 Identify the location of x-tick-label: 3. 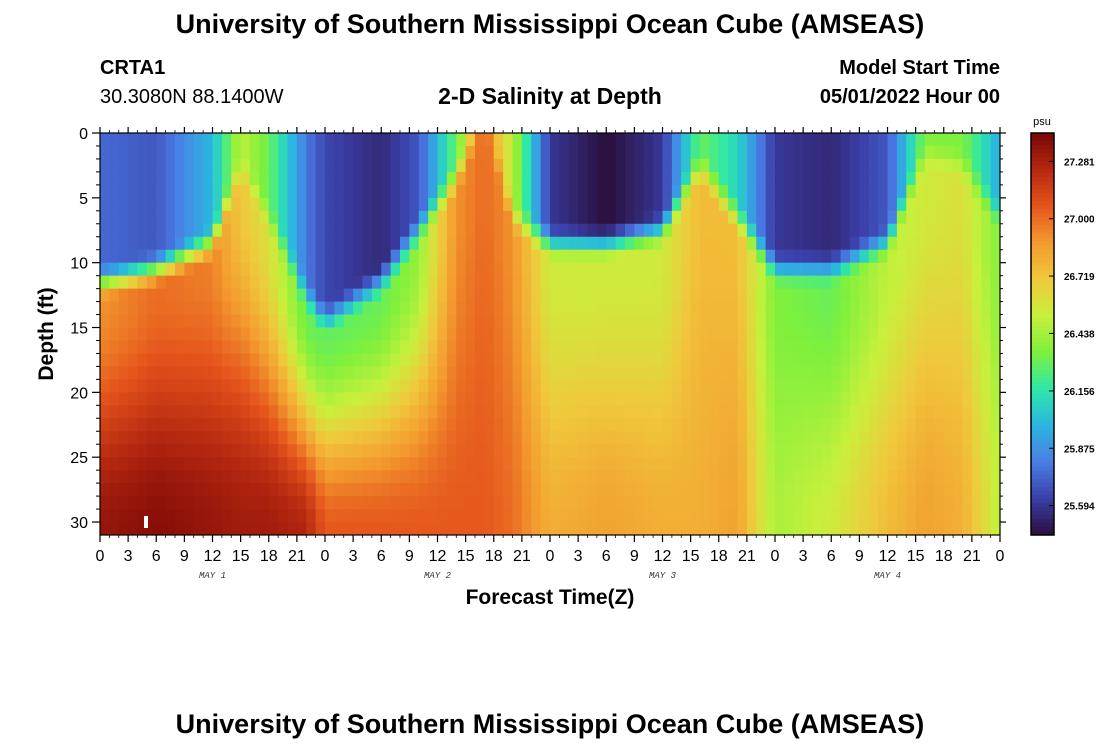
(128, 556).